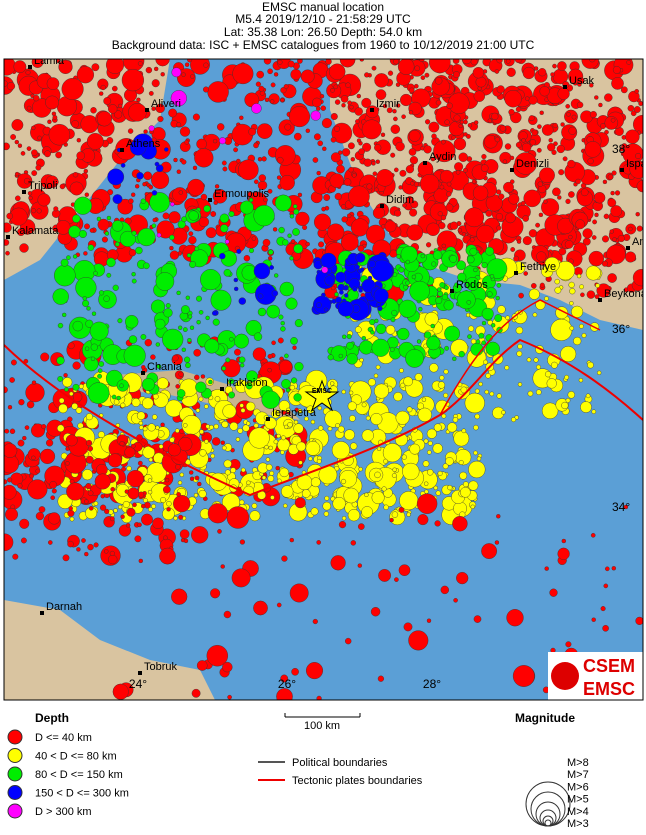 This screenshot has width=646, height=835. What do you see at coordinates (340, 763) in the screenshot?
I see `boundary-label: Political boundaries` at bounding box center [340, 763].